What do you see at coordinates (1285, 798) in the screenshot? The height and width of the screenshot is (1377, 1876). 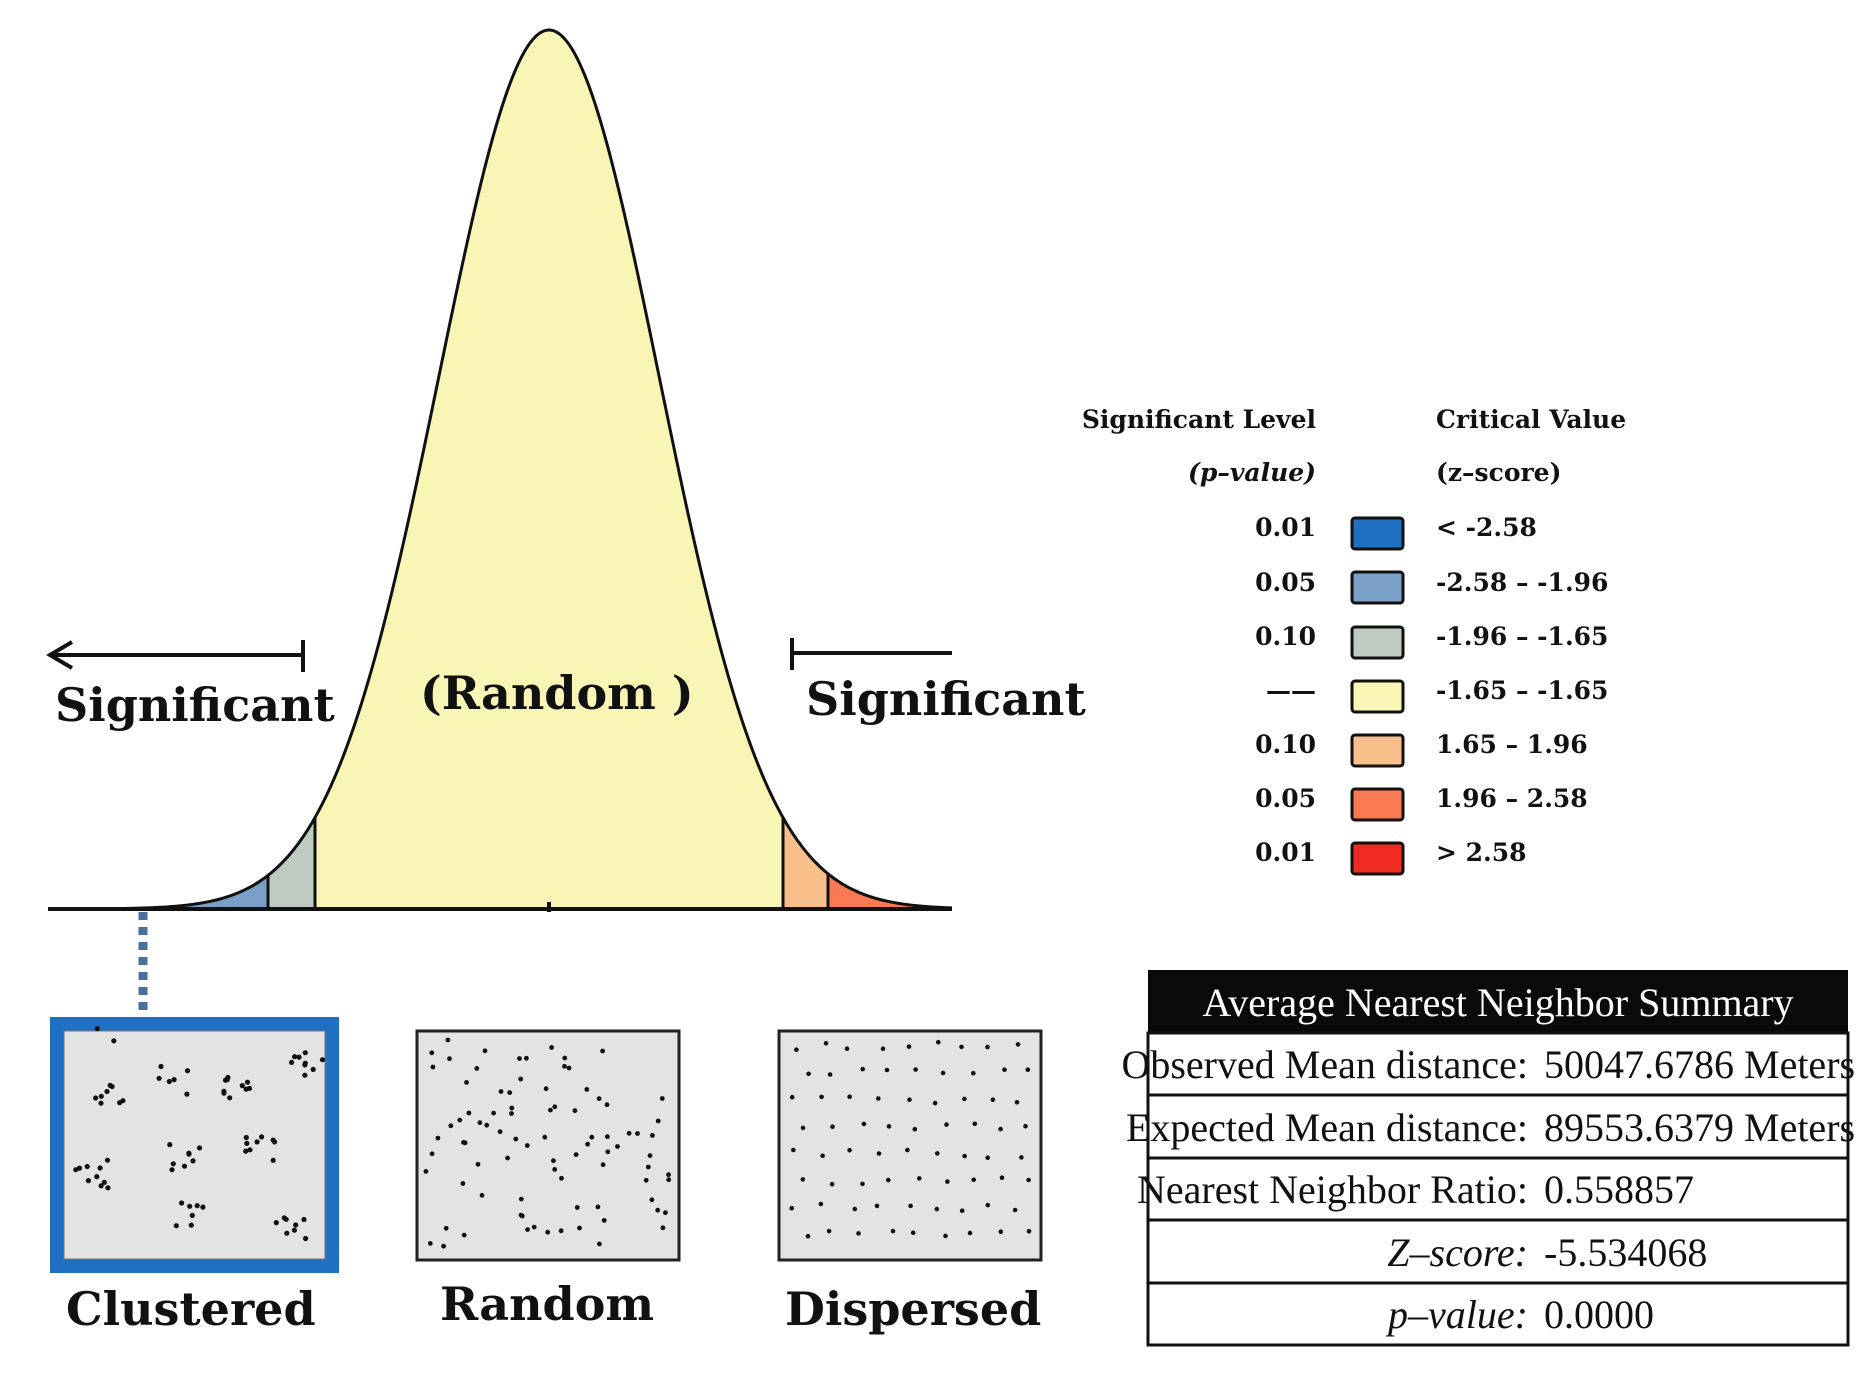 I see `legend-level: 0.05` at bounding box center [1285, 798].